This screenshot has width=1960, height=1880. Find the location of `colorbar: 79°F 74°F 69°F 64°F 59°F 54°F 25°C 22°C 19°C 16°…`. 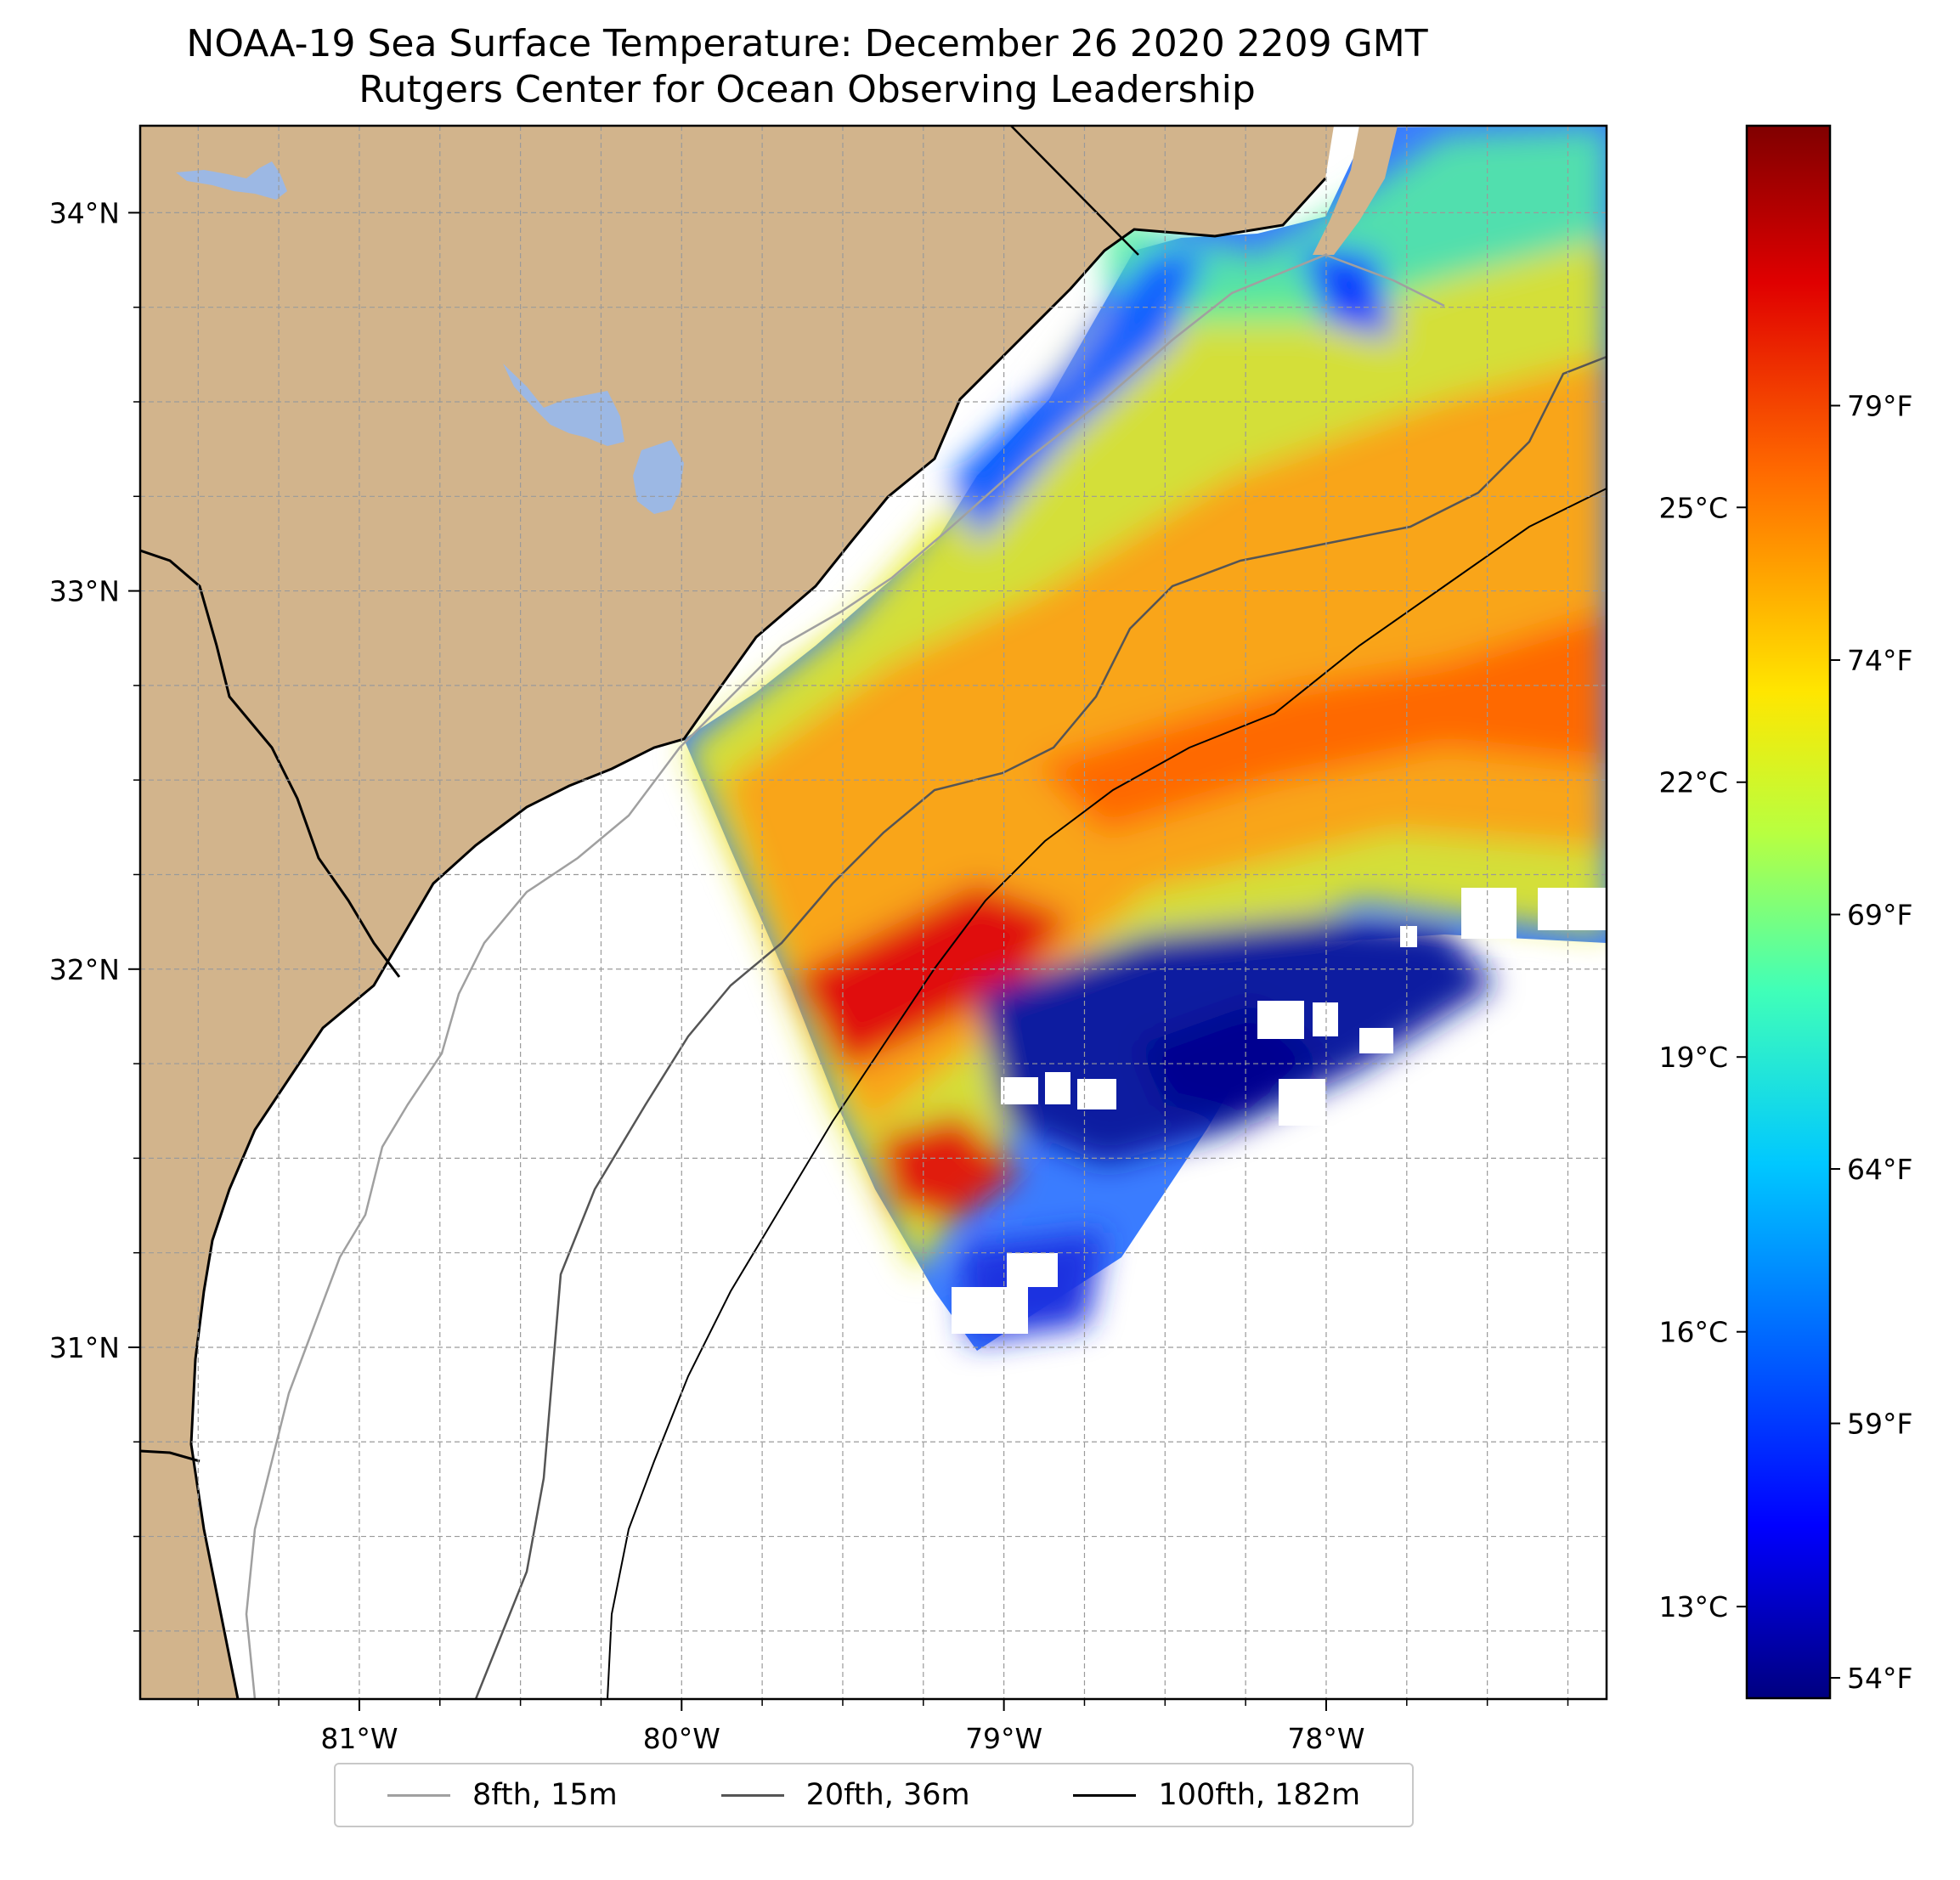

colorbar: 79°F 74°F 69°F 64°F 59°F 54°F 25°C 22°C 19°C 16°… is located at coordinates (1785, 912).